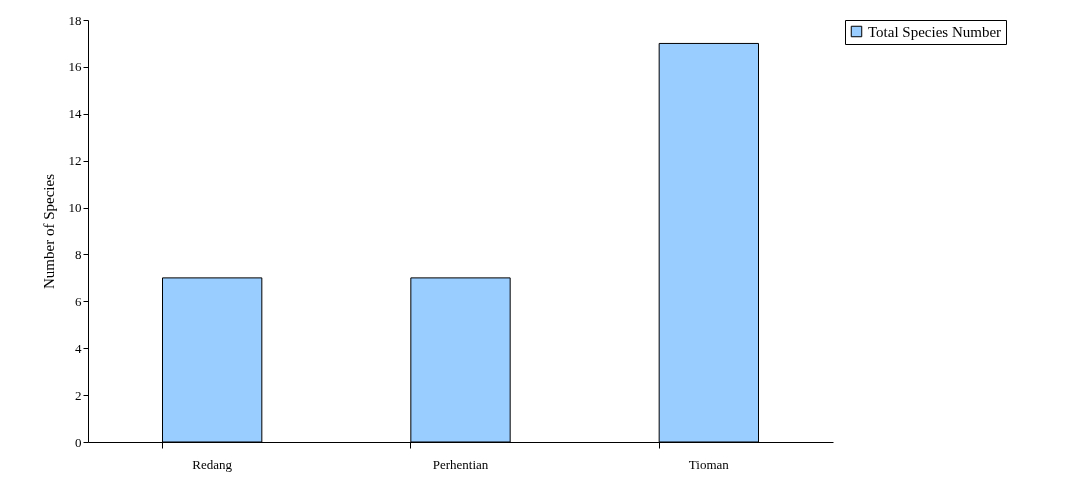 This screenshot has height=491, width=1091. Describe the element at coordinates (78, 348) in the screenshot. I see `y-tick-label: 4` at that location.